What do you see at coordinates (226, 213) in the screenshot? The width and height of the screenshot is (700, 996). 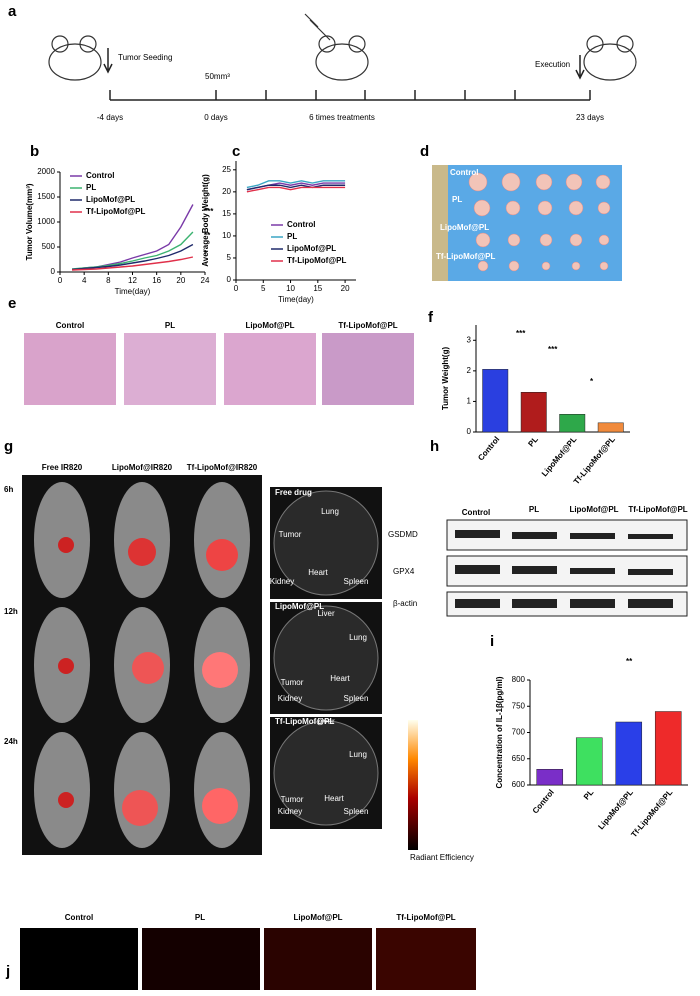 I see `y-tick-label: 15` at bounding box center [226, 213].